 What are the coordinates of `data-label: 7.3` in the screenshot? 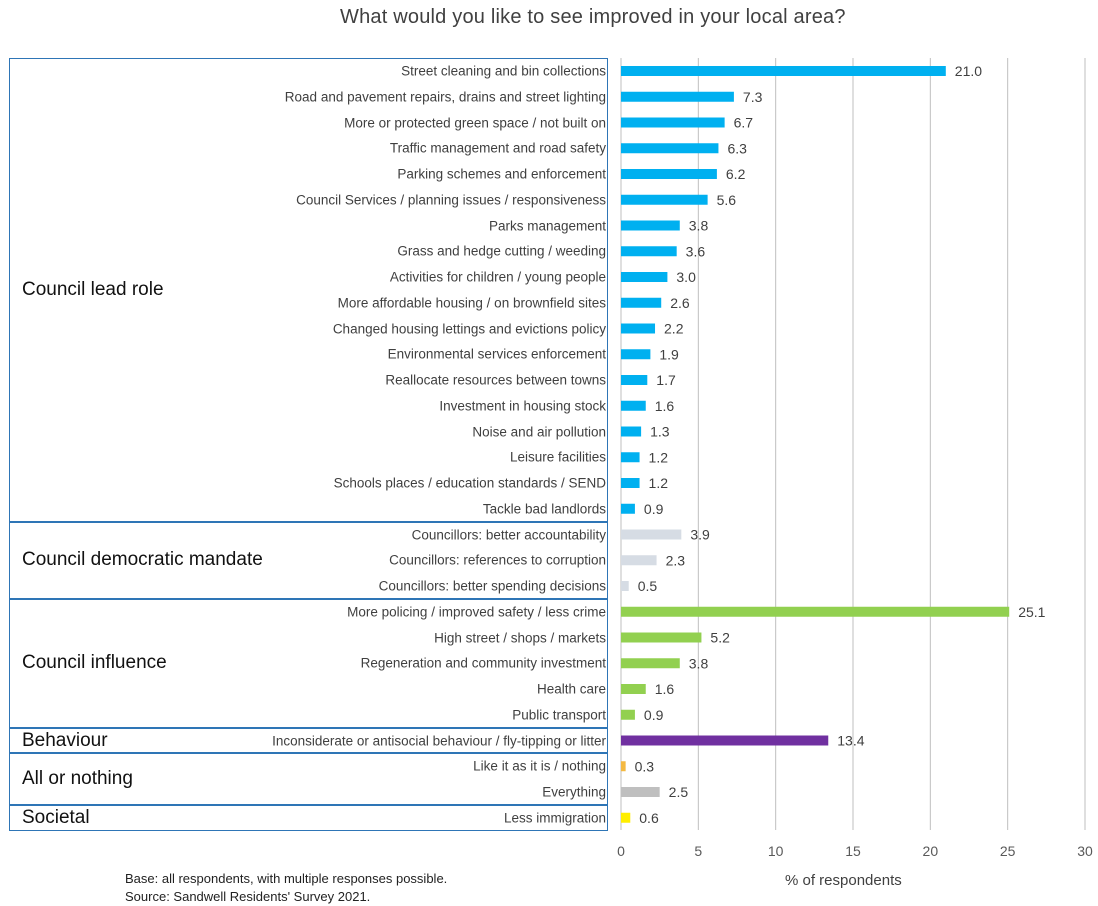 It's located at (753, 97).